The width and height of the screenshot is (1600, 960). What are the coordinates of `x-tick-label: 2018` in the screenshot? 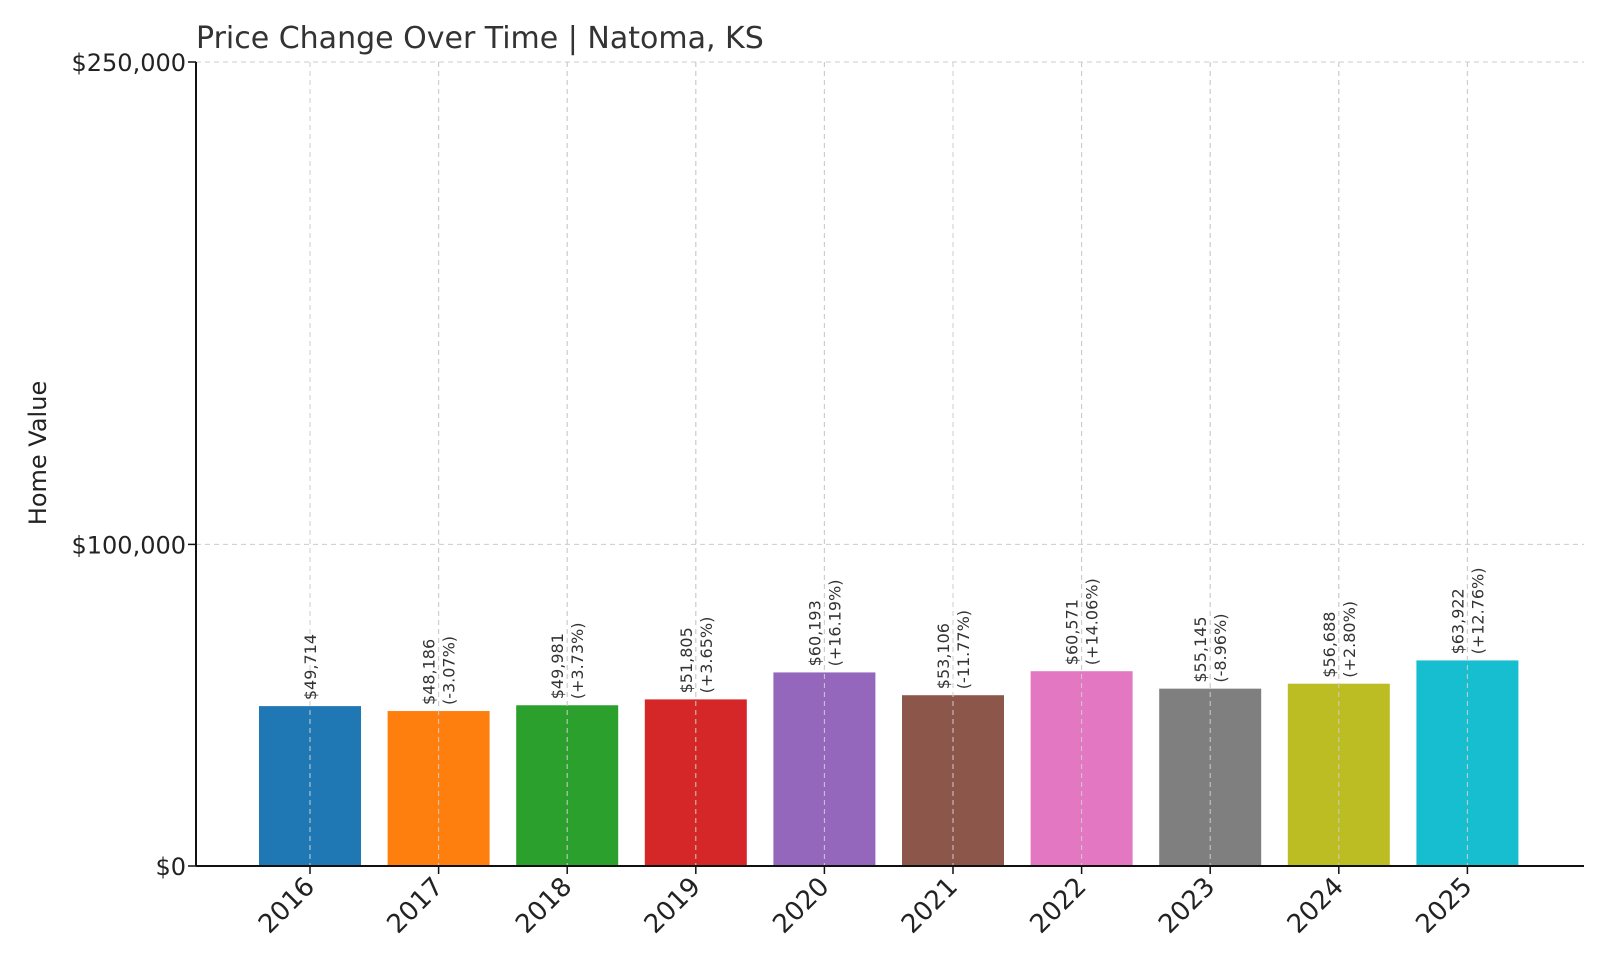 It's located at (544, 906).